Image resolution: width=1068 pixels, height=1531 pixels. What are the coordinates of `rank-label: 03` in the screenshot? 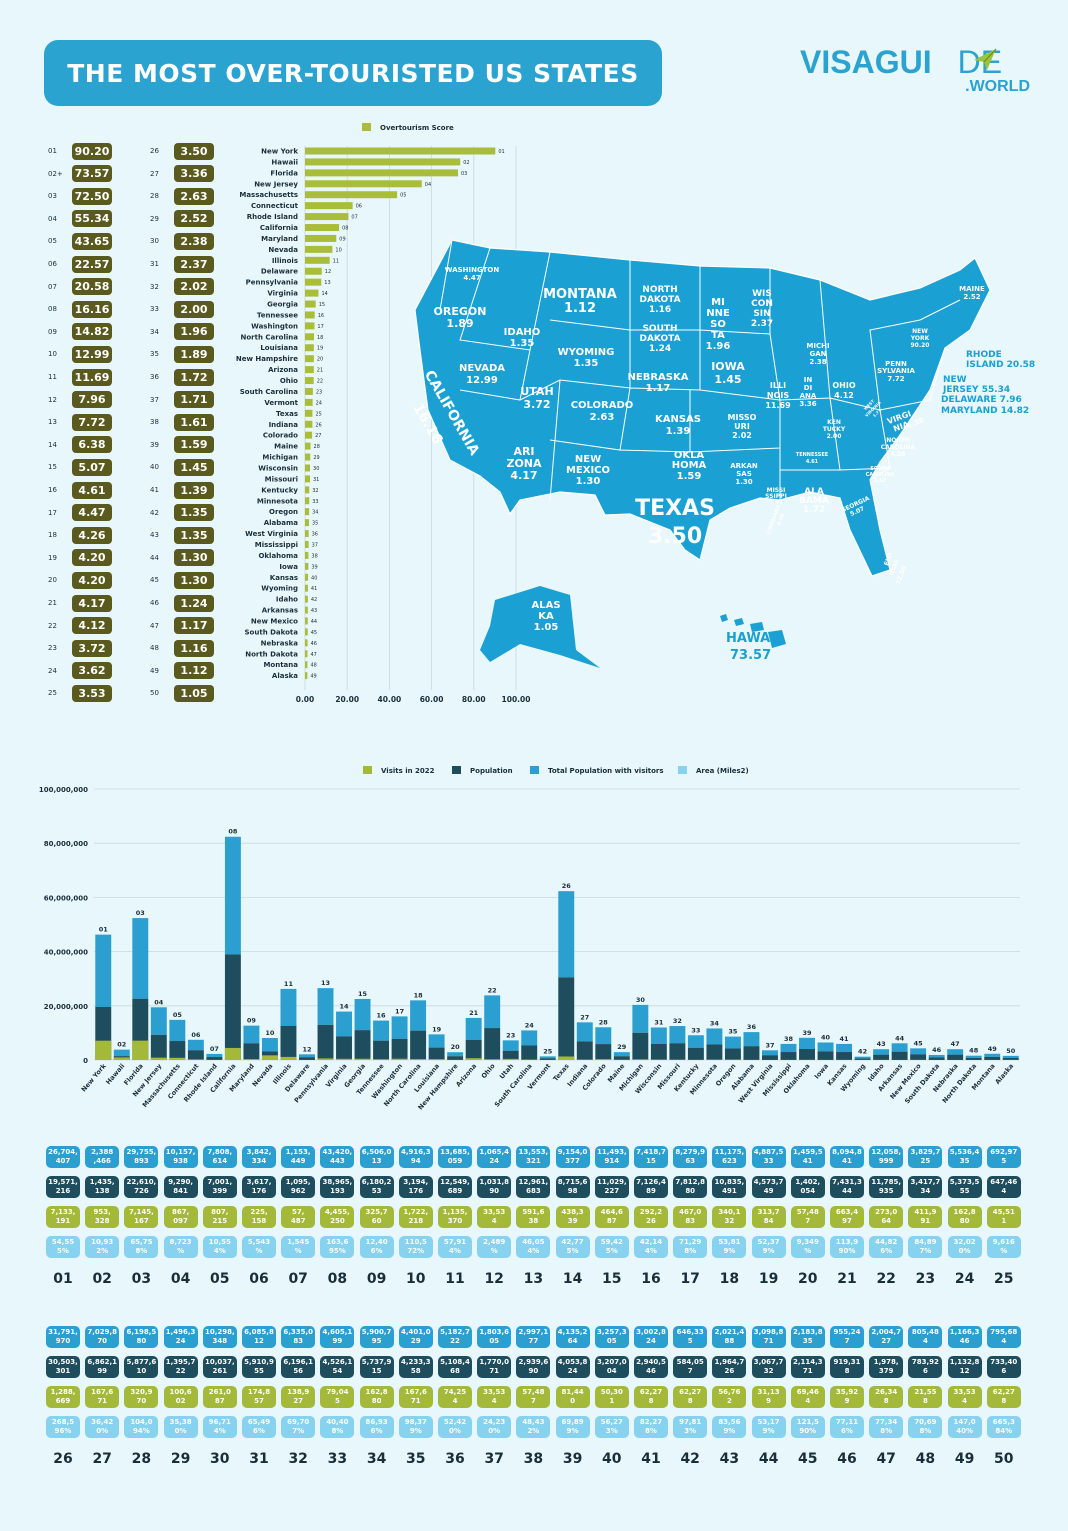 It's located at (464, 174).